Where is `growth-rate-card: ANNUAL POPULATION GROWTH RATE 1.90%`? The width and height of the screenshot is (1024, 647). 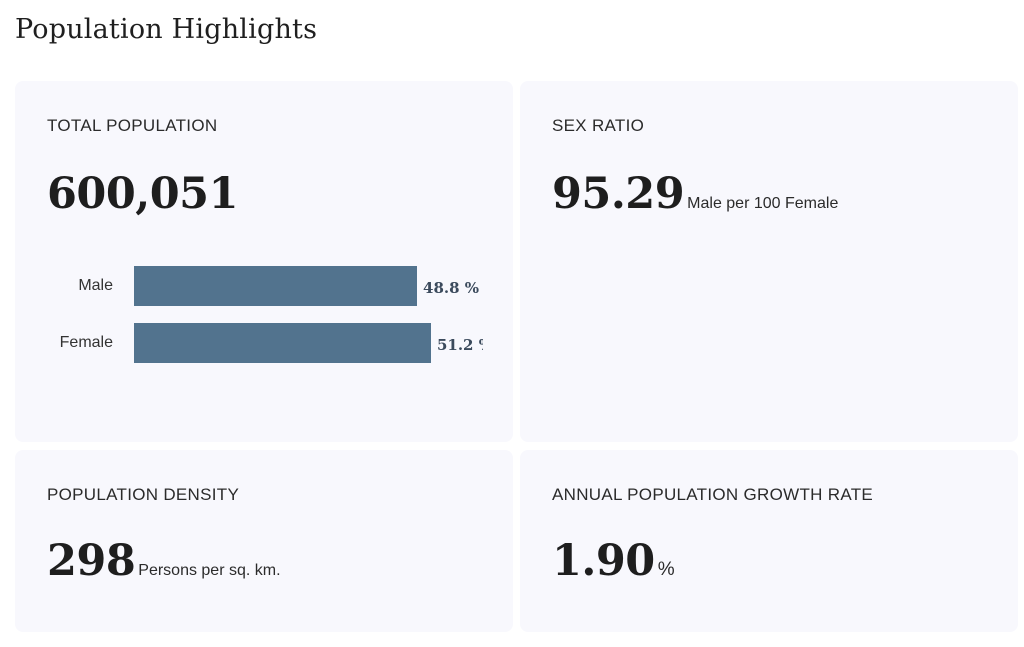 growth-rate-card: ANNUAL POPULATION GROWTH RATE 1.90% is located at coordinates (769, 541).